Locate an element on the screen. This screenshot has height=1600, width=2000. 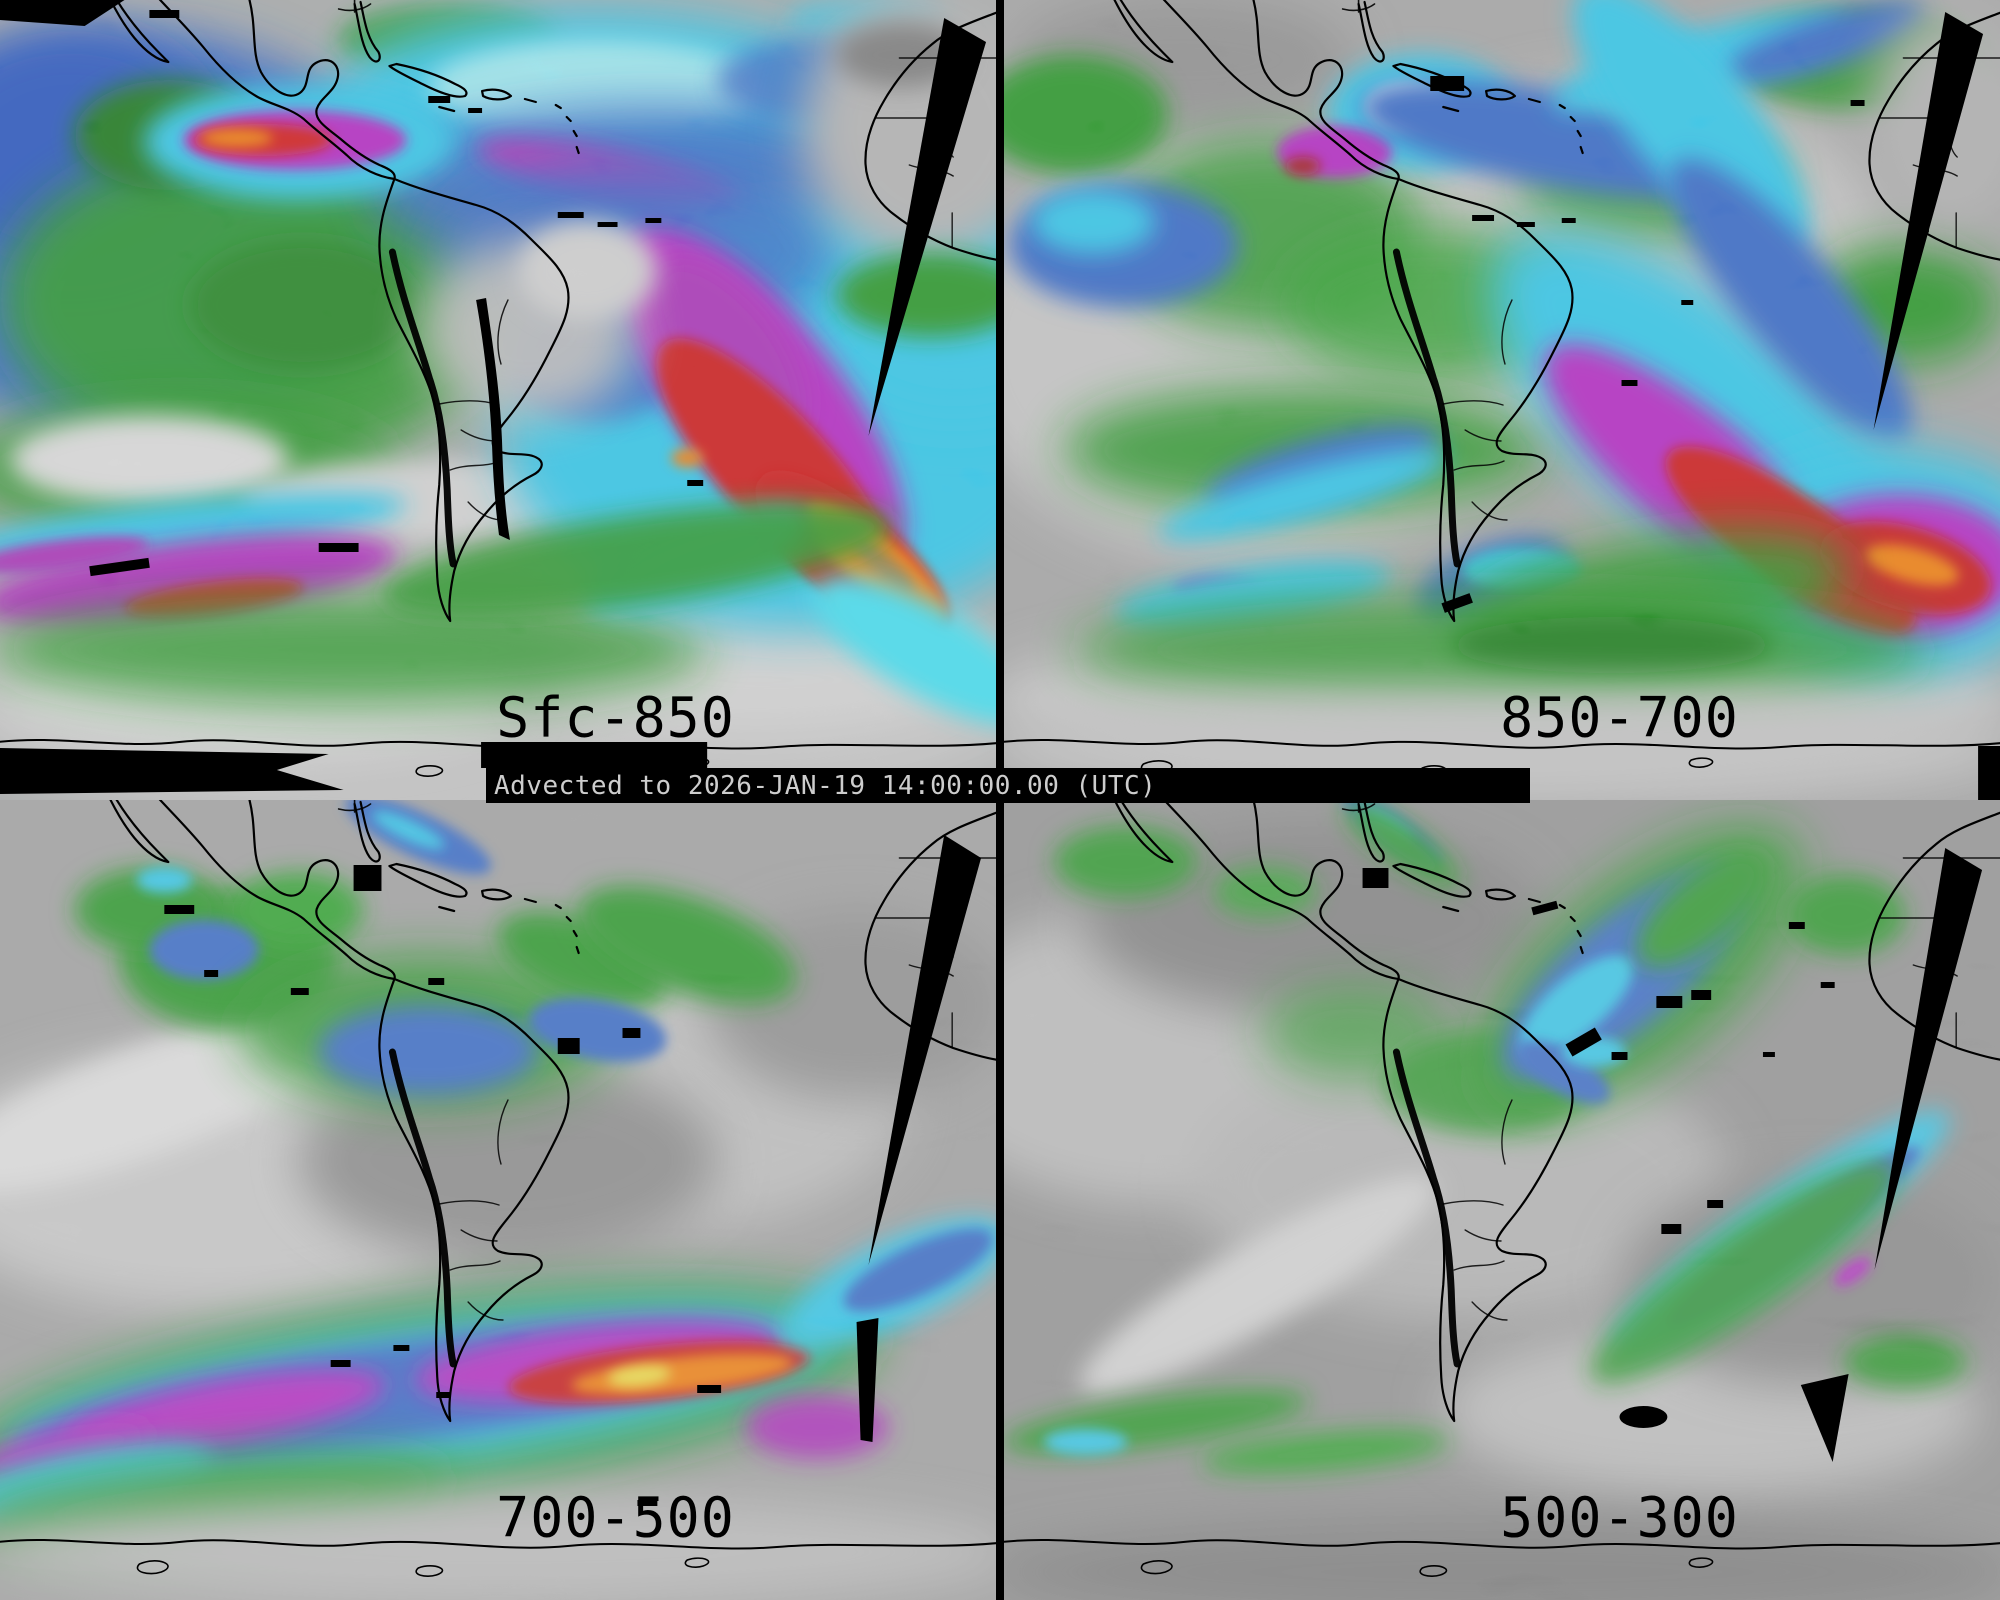
panel-label-850-700: 850-700 is located at coordinates (1619, 717).